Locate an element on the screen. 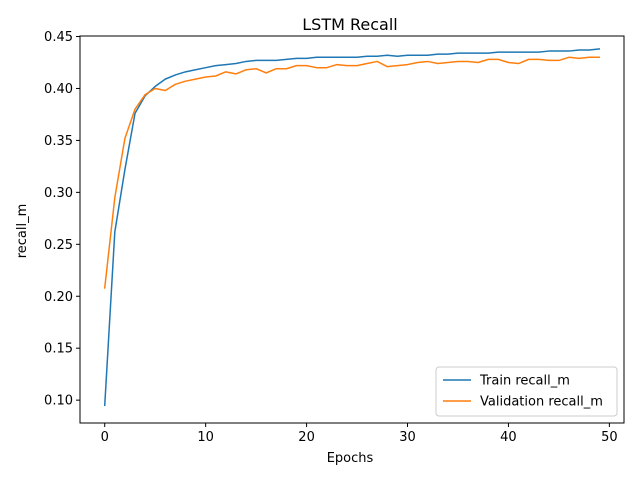 The width and height of the screenshot is (640, 480). legend: Train recall_m Validation recall_m is located at coordinates (526, 391).